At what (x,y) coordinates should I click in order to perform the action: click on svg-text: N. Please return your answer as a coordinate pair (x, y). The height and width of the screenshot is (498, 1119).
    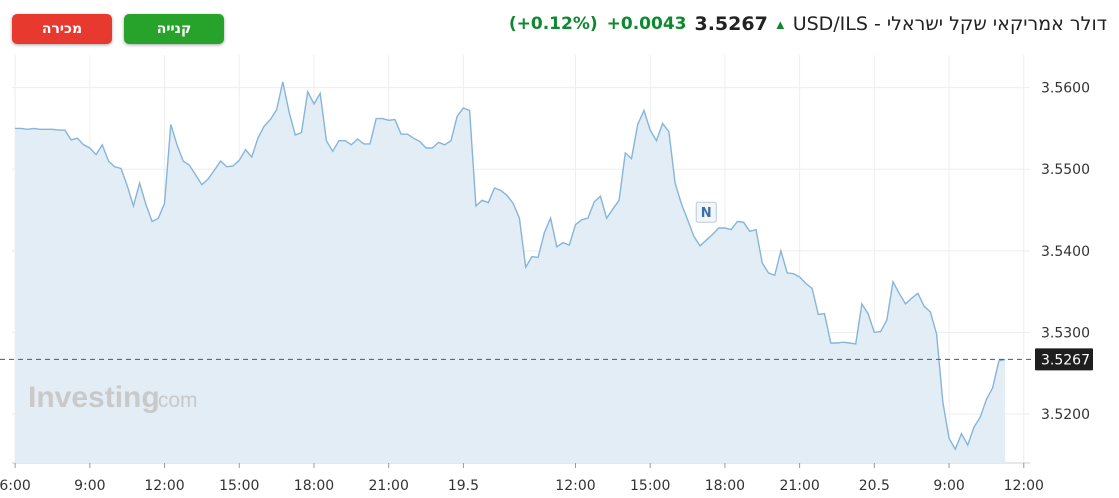
    Looking at the image, I should click on (706, 213).